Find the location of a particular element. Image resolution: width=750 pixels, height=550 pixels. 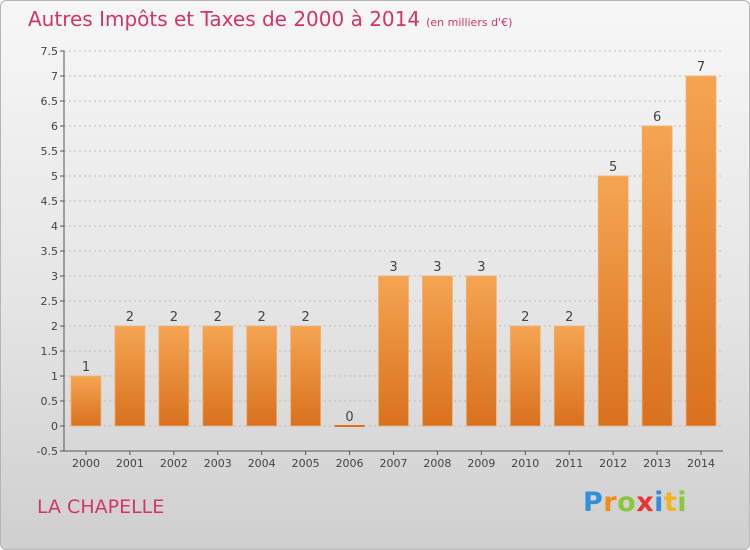

y-tick-label: -0.5 is located at coordinates (47, 451).